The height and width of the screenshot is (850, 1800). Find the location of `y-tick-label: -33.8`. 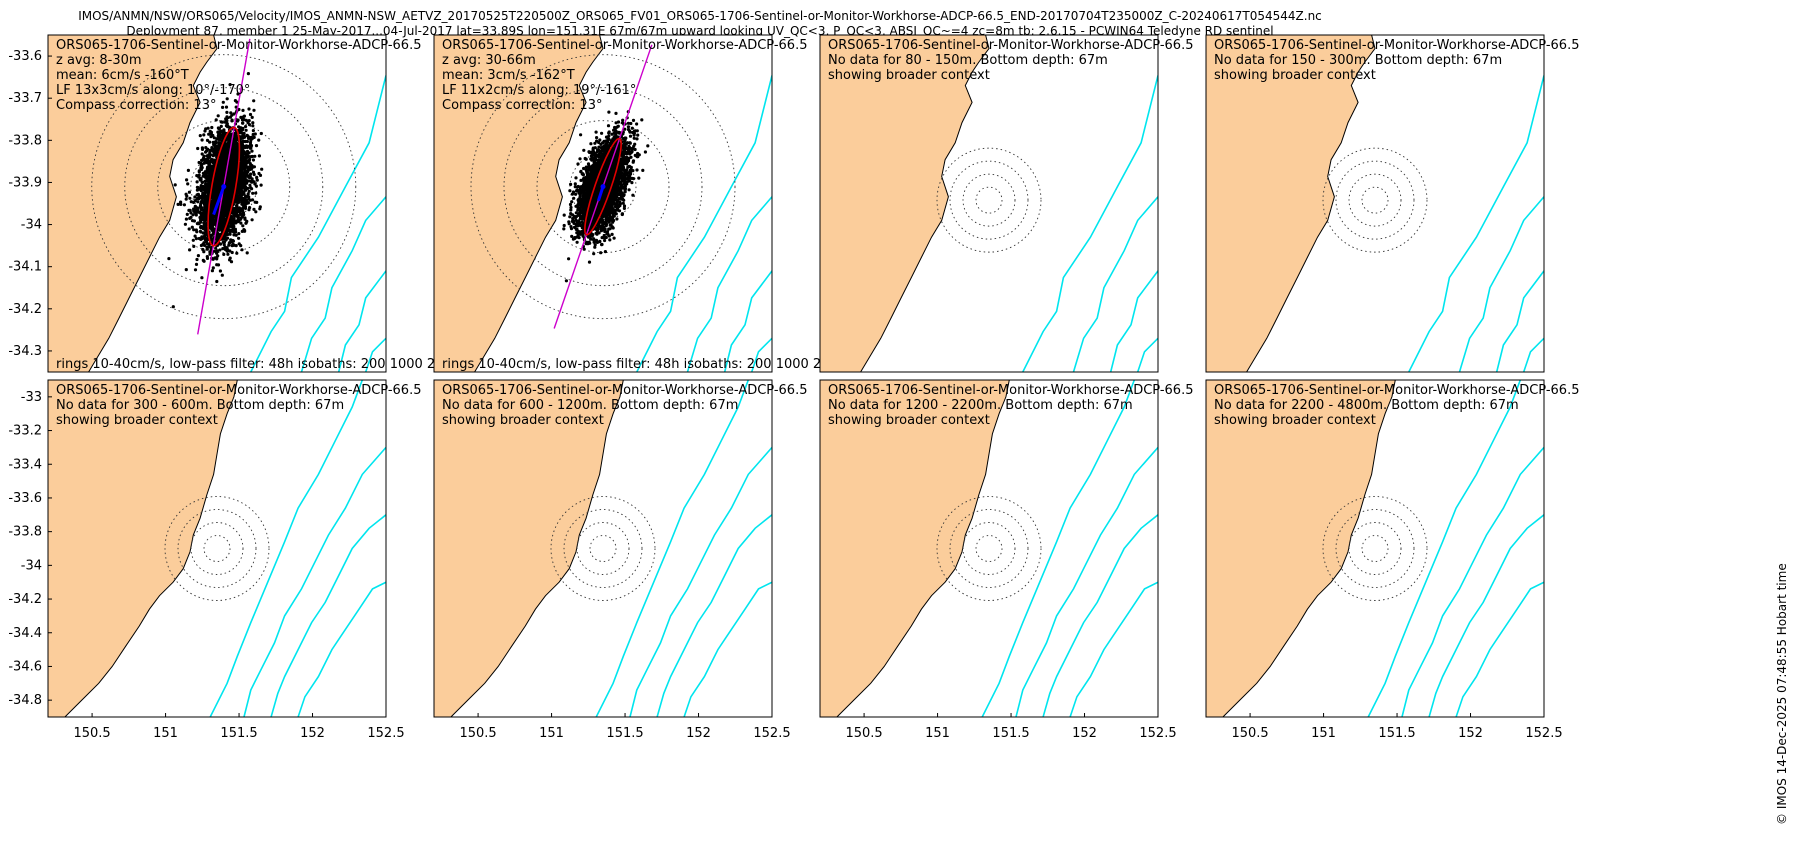

y-tick-label: -33.8 is located at coordinates (25, 140).